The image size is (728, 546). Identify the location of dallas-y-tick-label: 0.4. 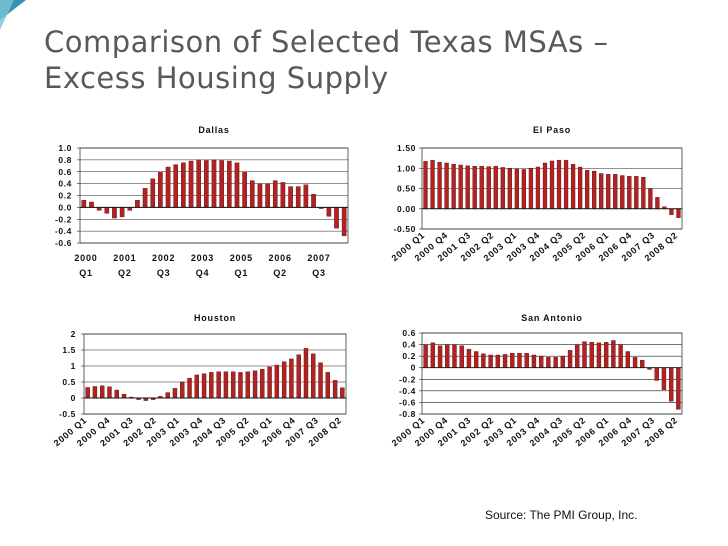
(65, 184).